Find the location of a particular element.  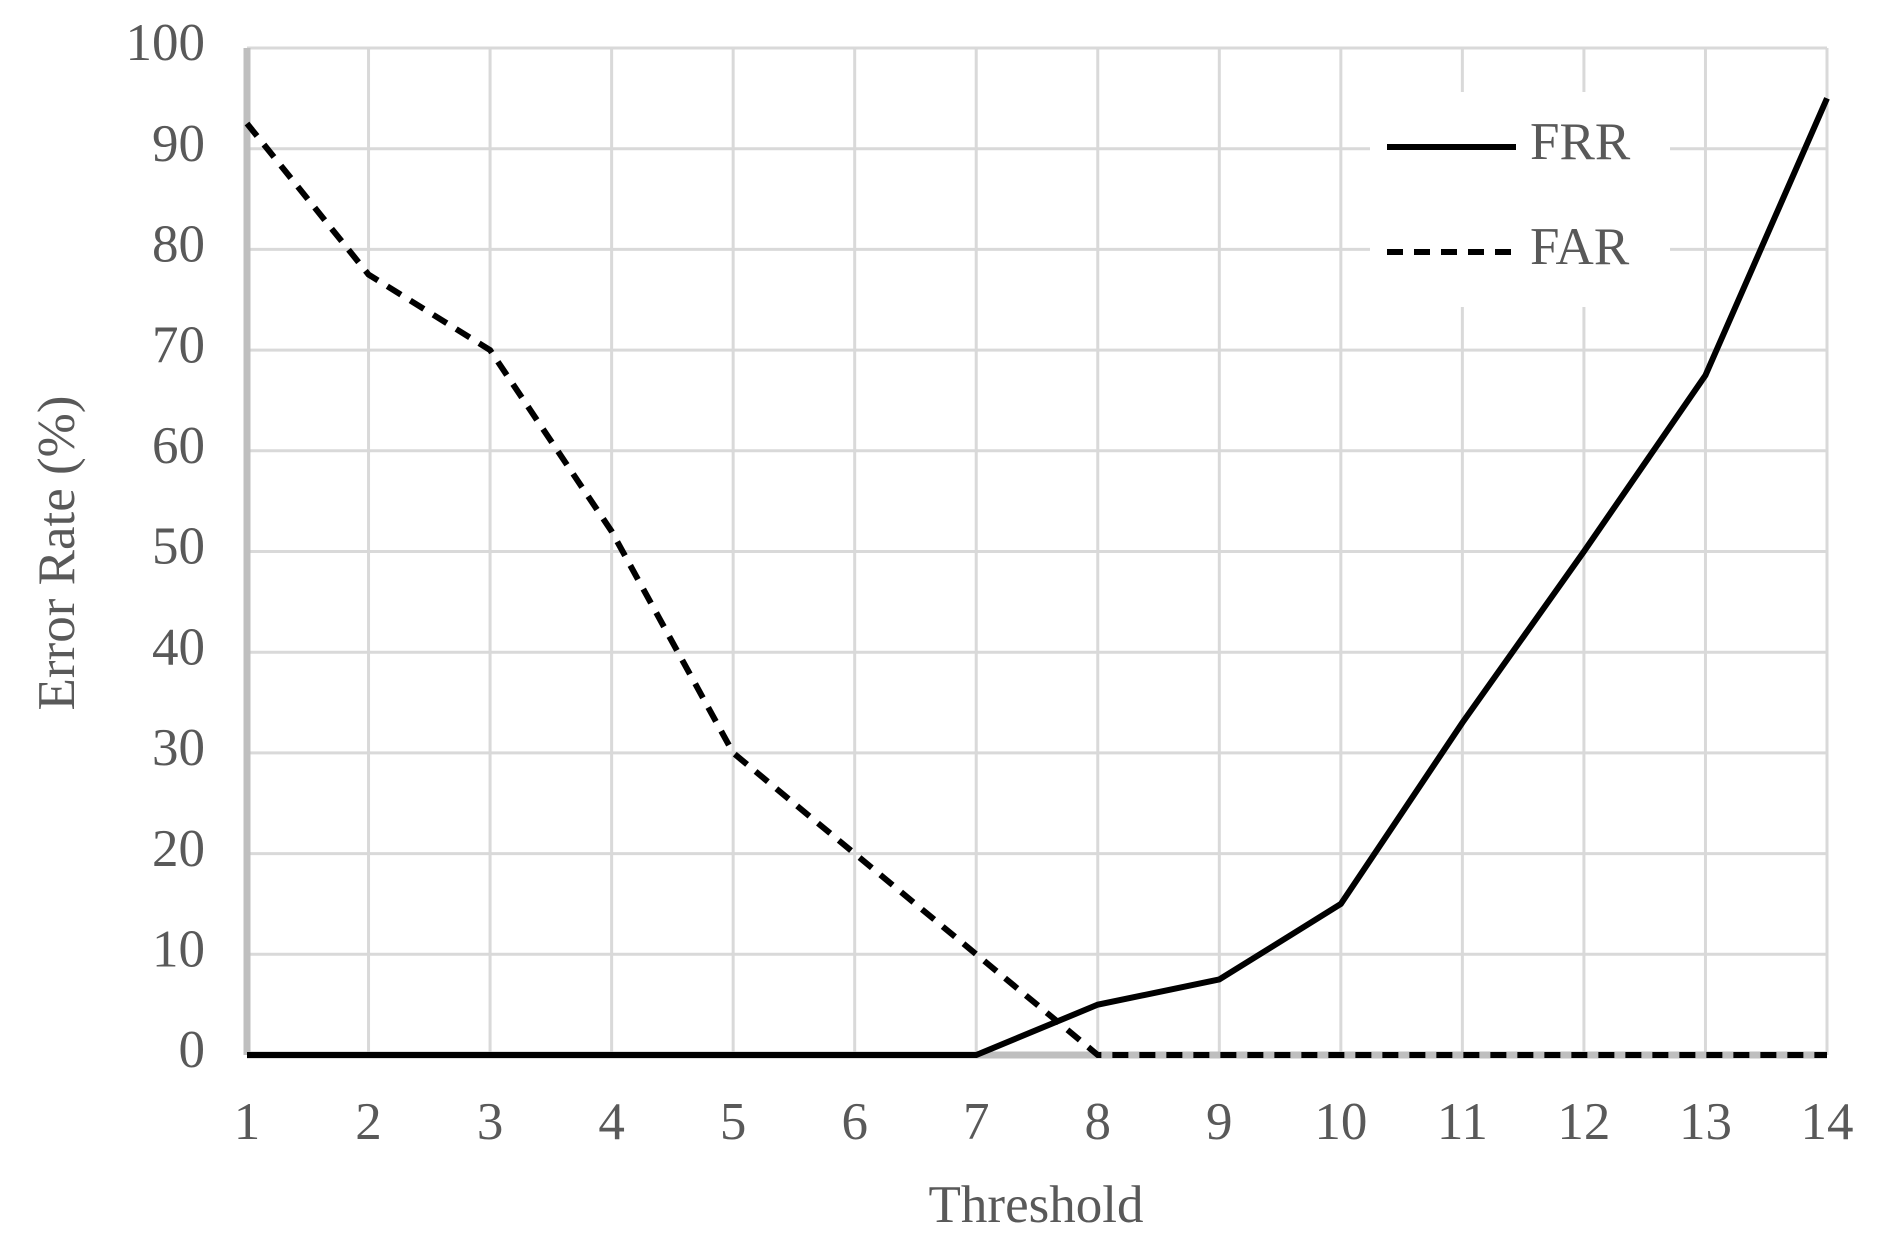

y-tick-label: 20 is located at coordinates (178, 849).